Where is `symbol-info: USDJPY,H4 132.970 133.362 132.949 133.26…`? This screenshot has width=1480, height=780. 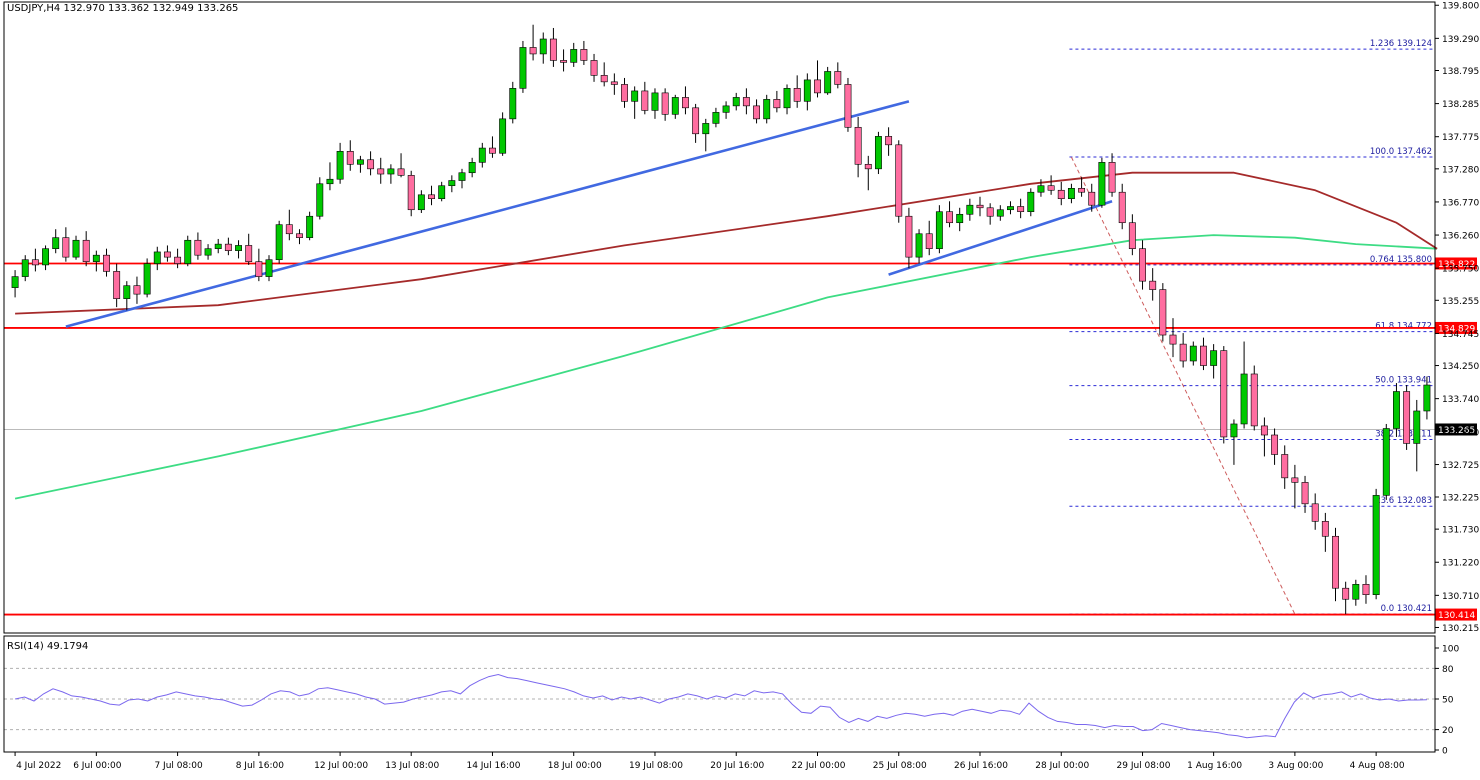 symbol-info: USDJPY,H4 132.970 133.362 132.949 133.26… is located at coordinates (123, 8).